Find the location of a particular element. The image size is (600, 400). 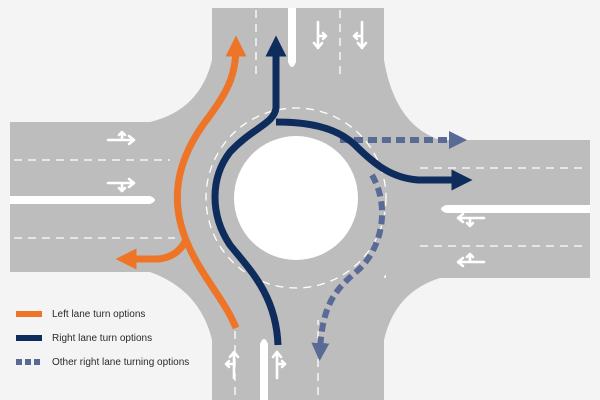

east-splitter-island is located at coordinates (515, 209).